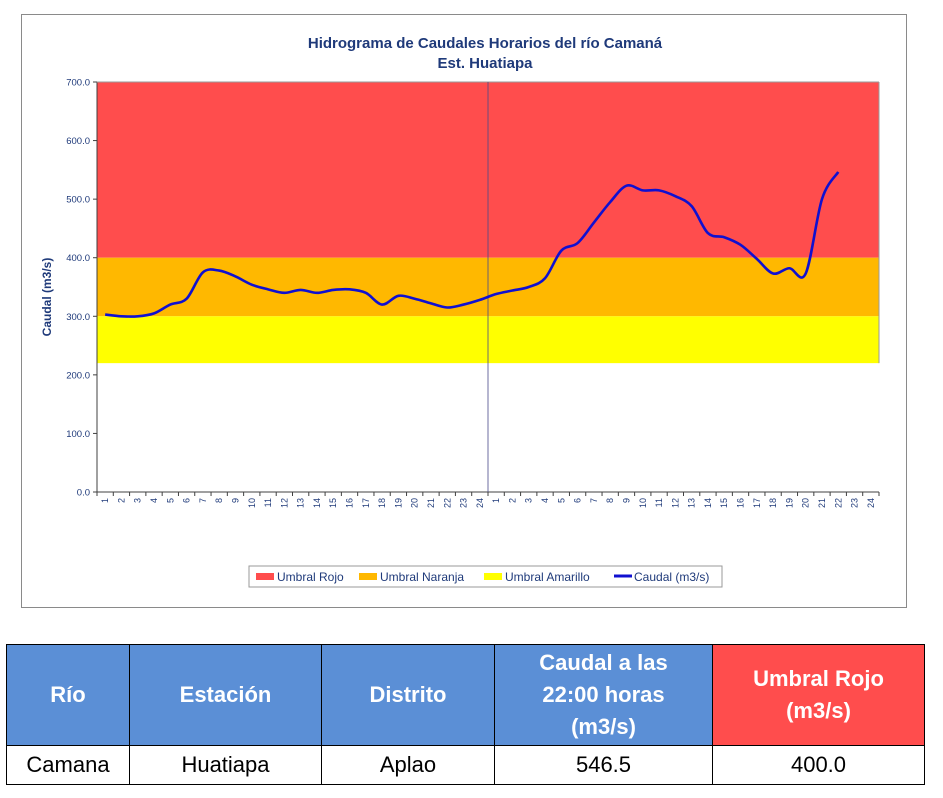 This screenshot has width=943, height=798. What do you see at coordinates (789, 503) in the screenshot?
I see `x-tick-label-42: 19` at bounding box center [789, 503].